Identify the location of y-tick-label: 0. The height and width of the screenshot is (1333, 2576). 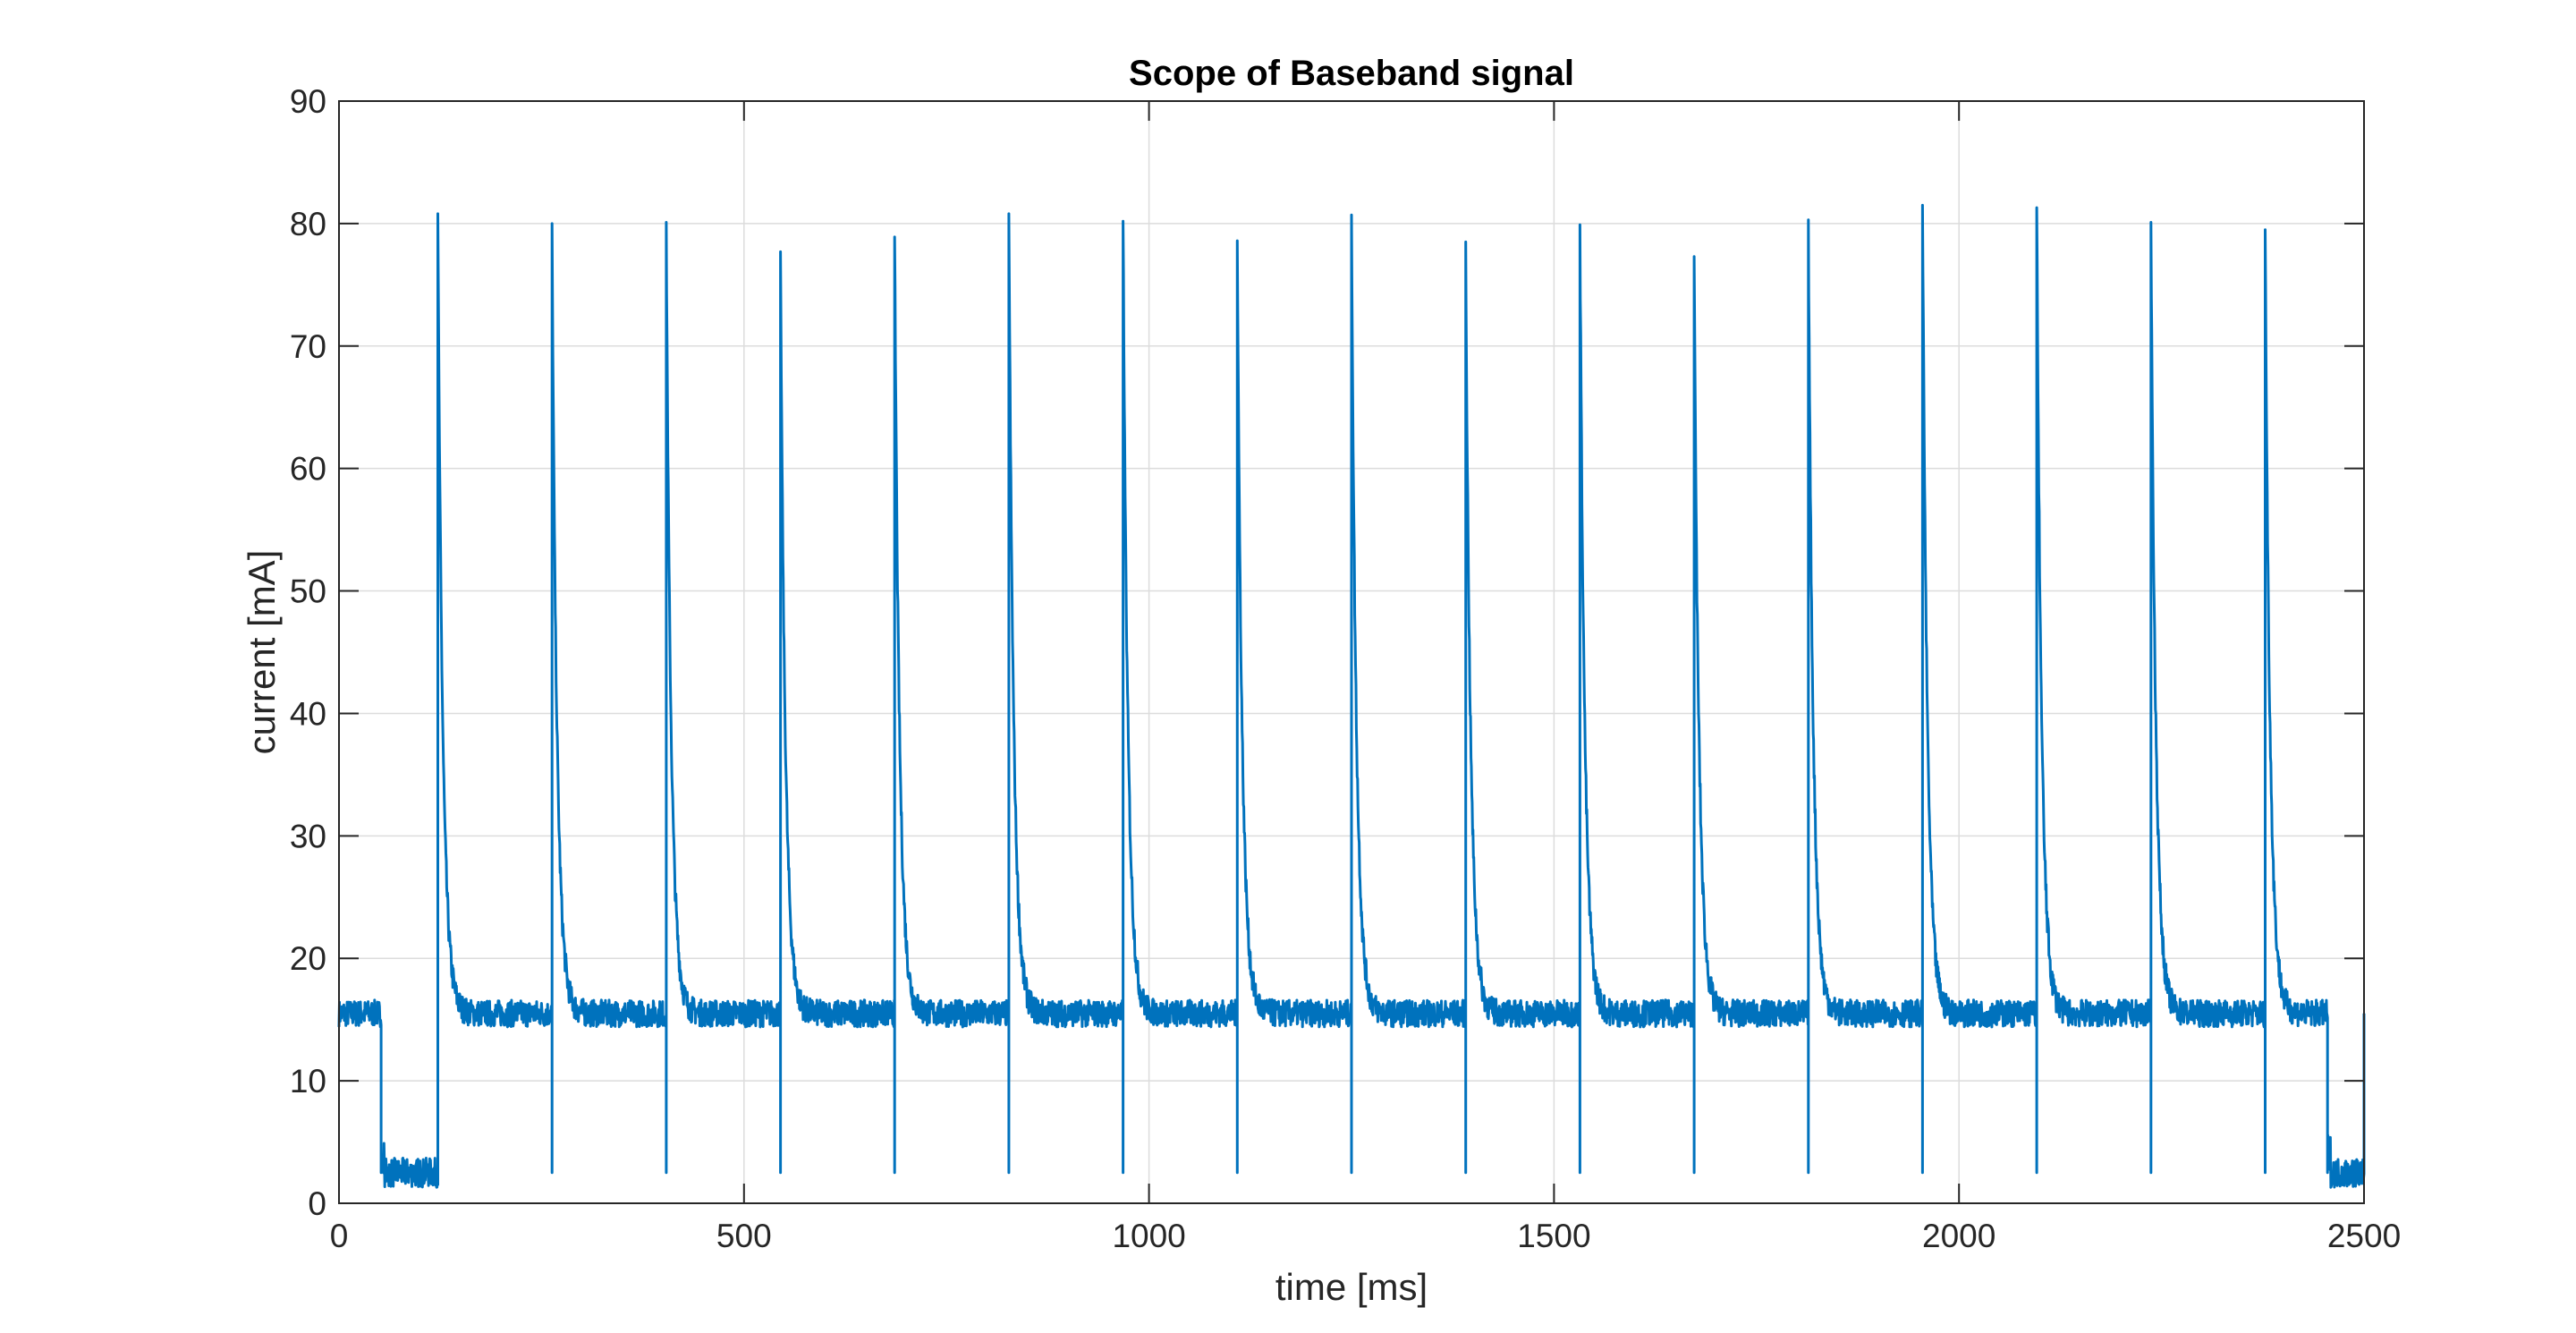
(317, 1203).